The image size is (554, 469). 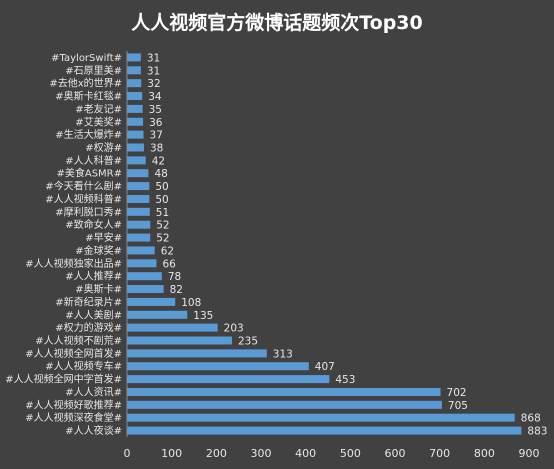 What do you see at coordinates (457, 393) in the screenshot?
I see `data-label: 702` at bounding box center [457, 393].